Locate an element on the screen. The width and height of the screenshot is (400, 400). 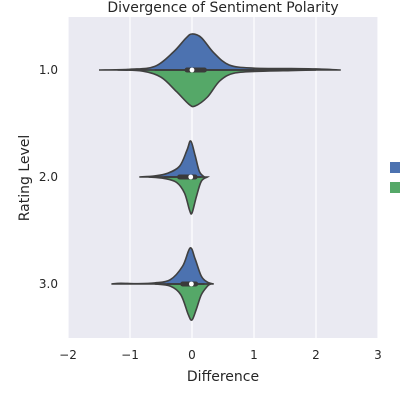
y-tick-label: 2.0 is located at coordinates (48, 177).